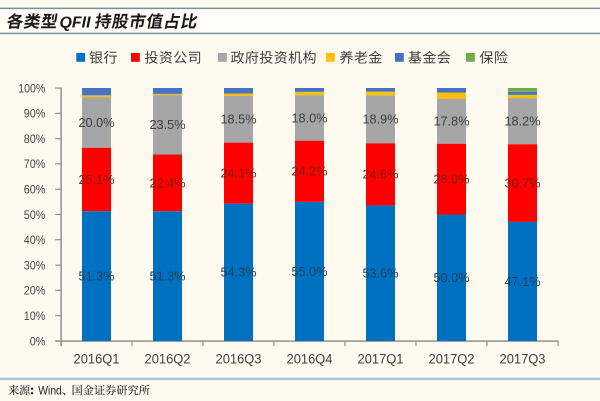 This screenshot has height=401, width=600. Describe the element at coordinates (31, 88) in the screenshot. I see `svg-text: 100%` at that location.